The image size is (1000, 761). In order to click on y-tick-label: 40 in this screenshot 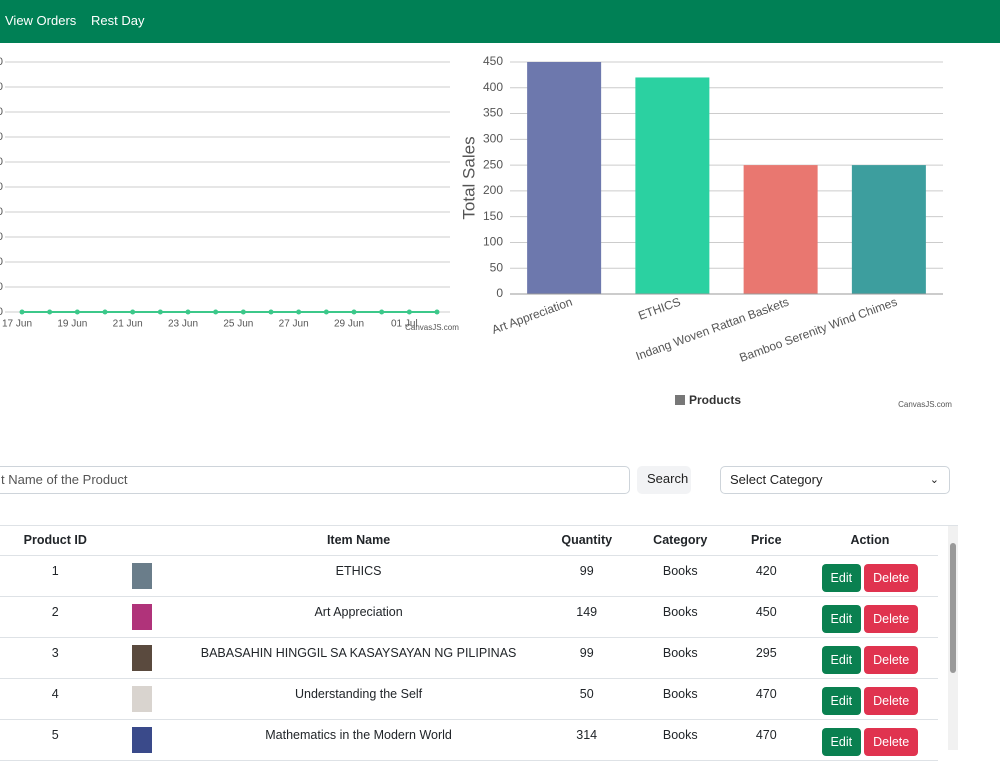, I will do `click(1, 212)`.